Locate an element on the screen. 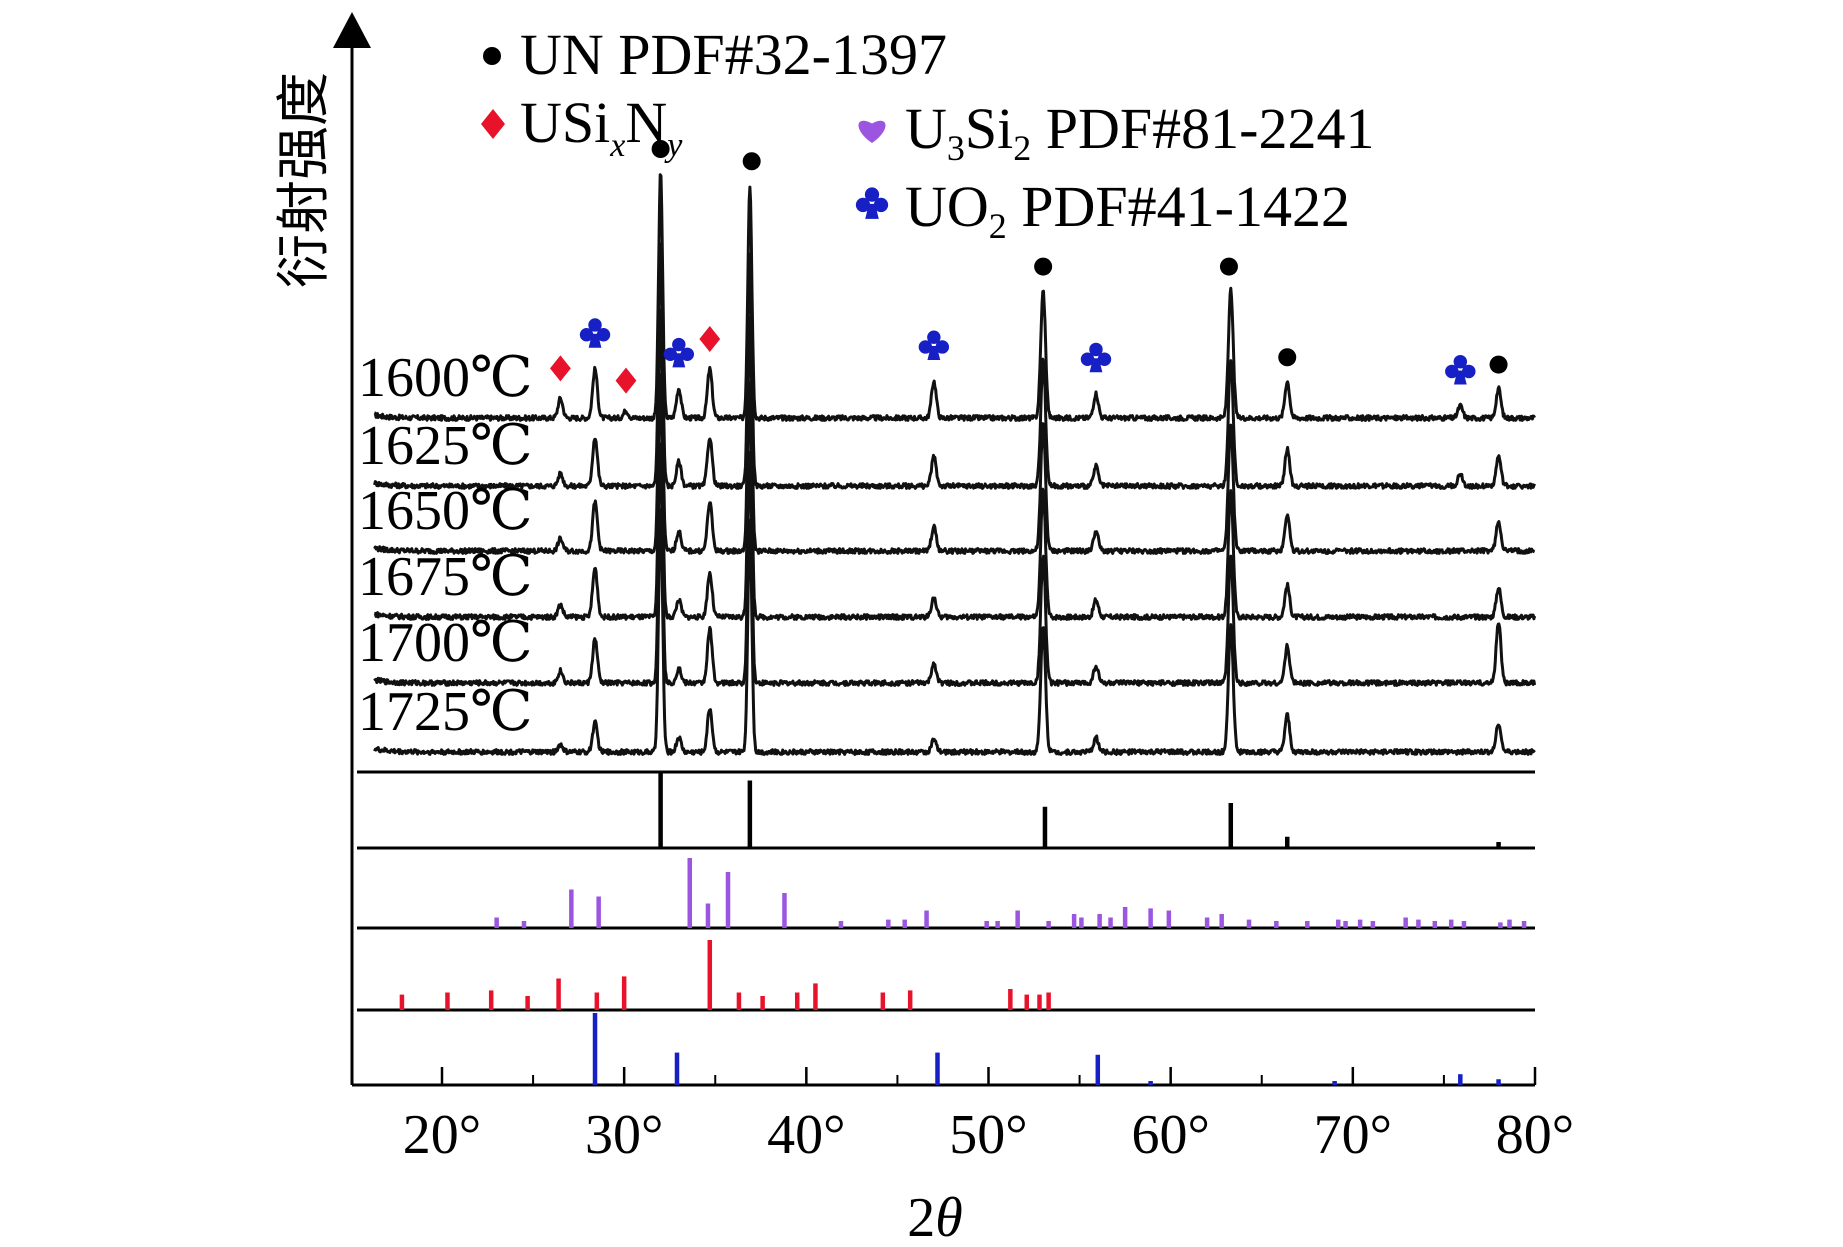 The width and height of the screenshot is (1843, 1247). legend-label: UN PDF#32-1397 is located at coordinates (733, 54).